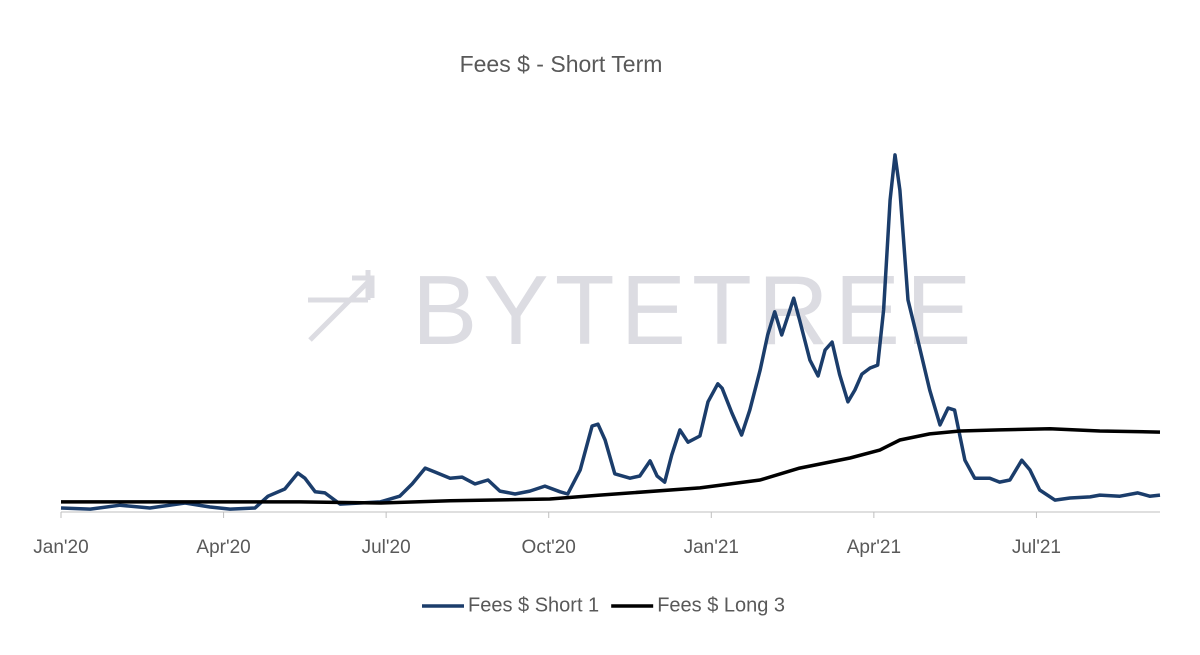 Image resolution: width=1200 pixels, height=655 pixels. What do you see at coordinates (386, 547) in the screenshot?
I see `x-tick-label: Jul'20` at bounding box center [386, 547].